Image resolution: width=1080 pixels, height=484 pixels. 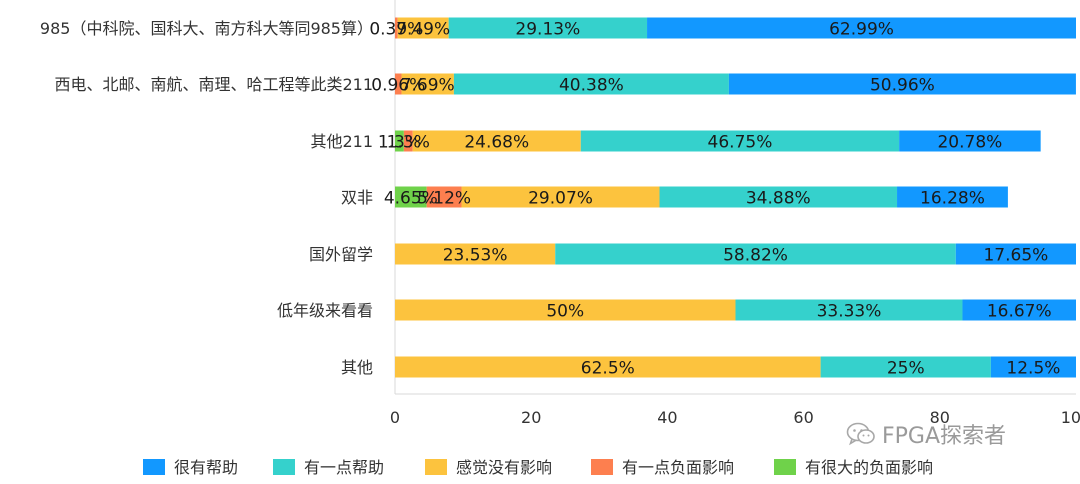 What do you see at coordinates (803, 417) in the screenshot?
I see `x-tick-label: 60` at bounding box center [803, 417].